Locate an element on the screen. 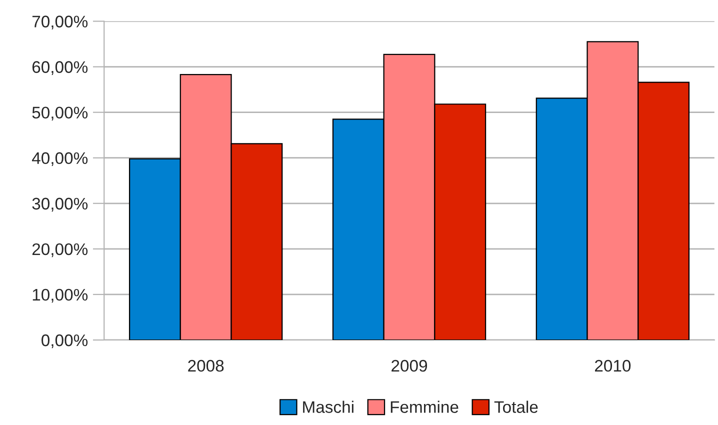  y-tick-label: 50,00% is located at coordinates (60, 113).